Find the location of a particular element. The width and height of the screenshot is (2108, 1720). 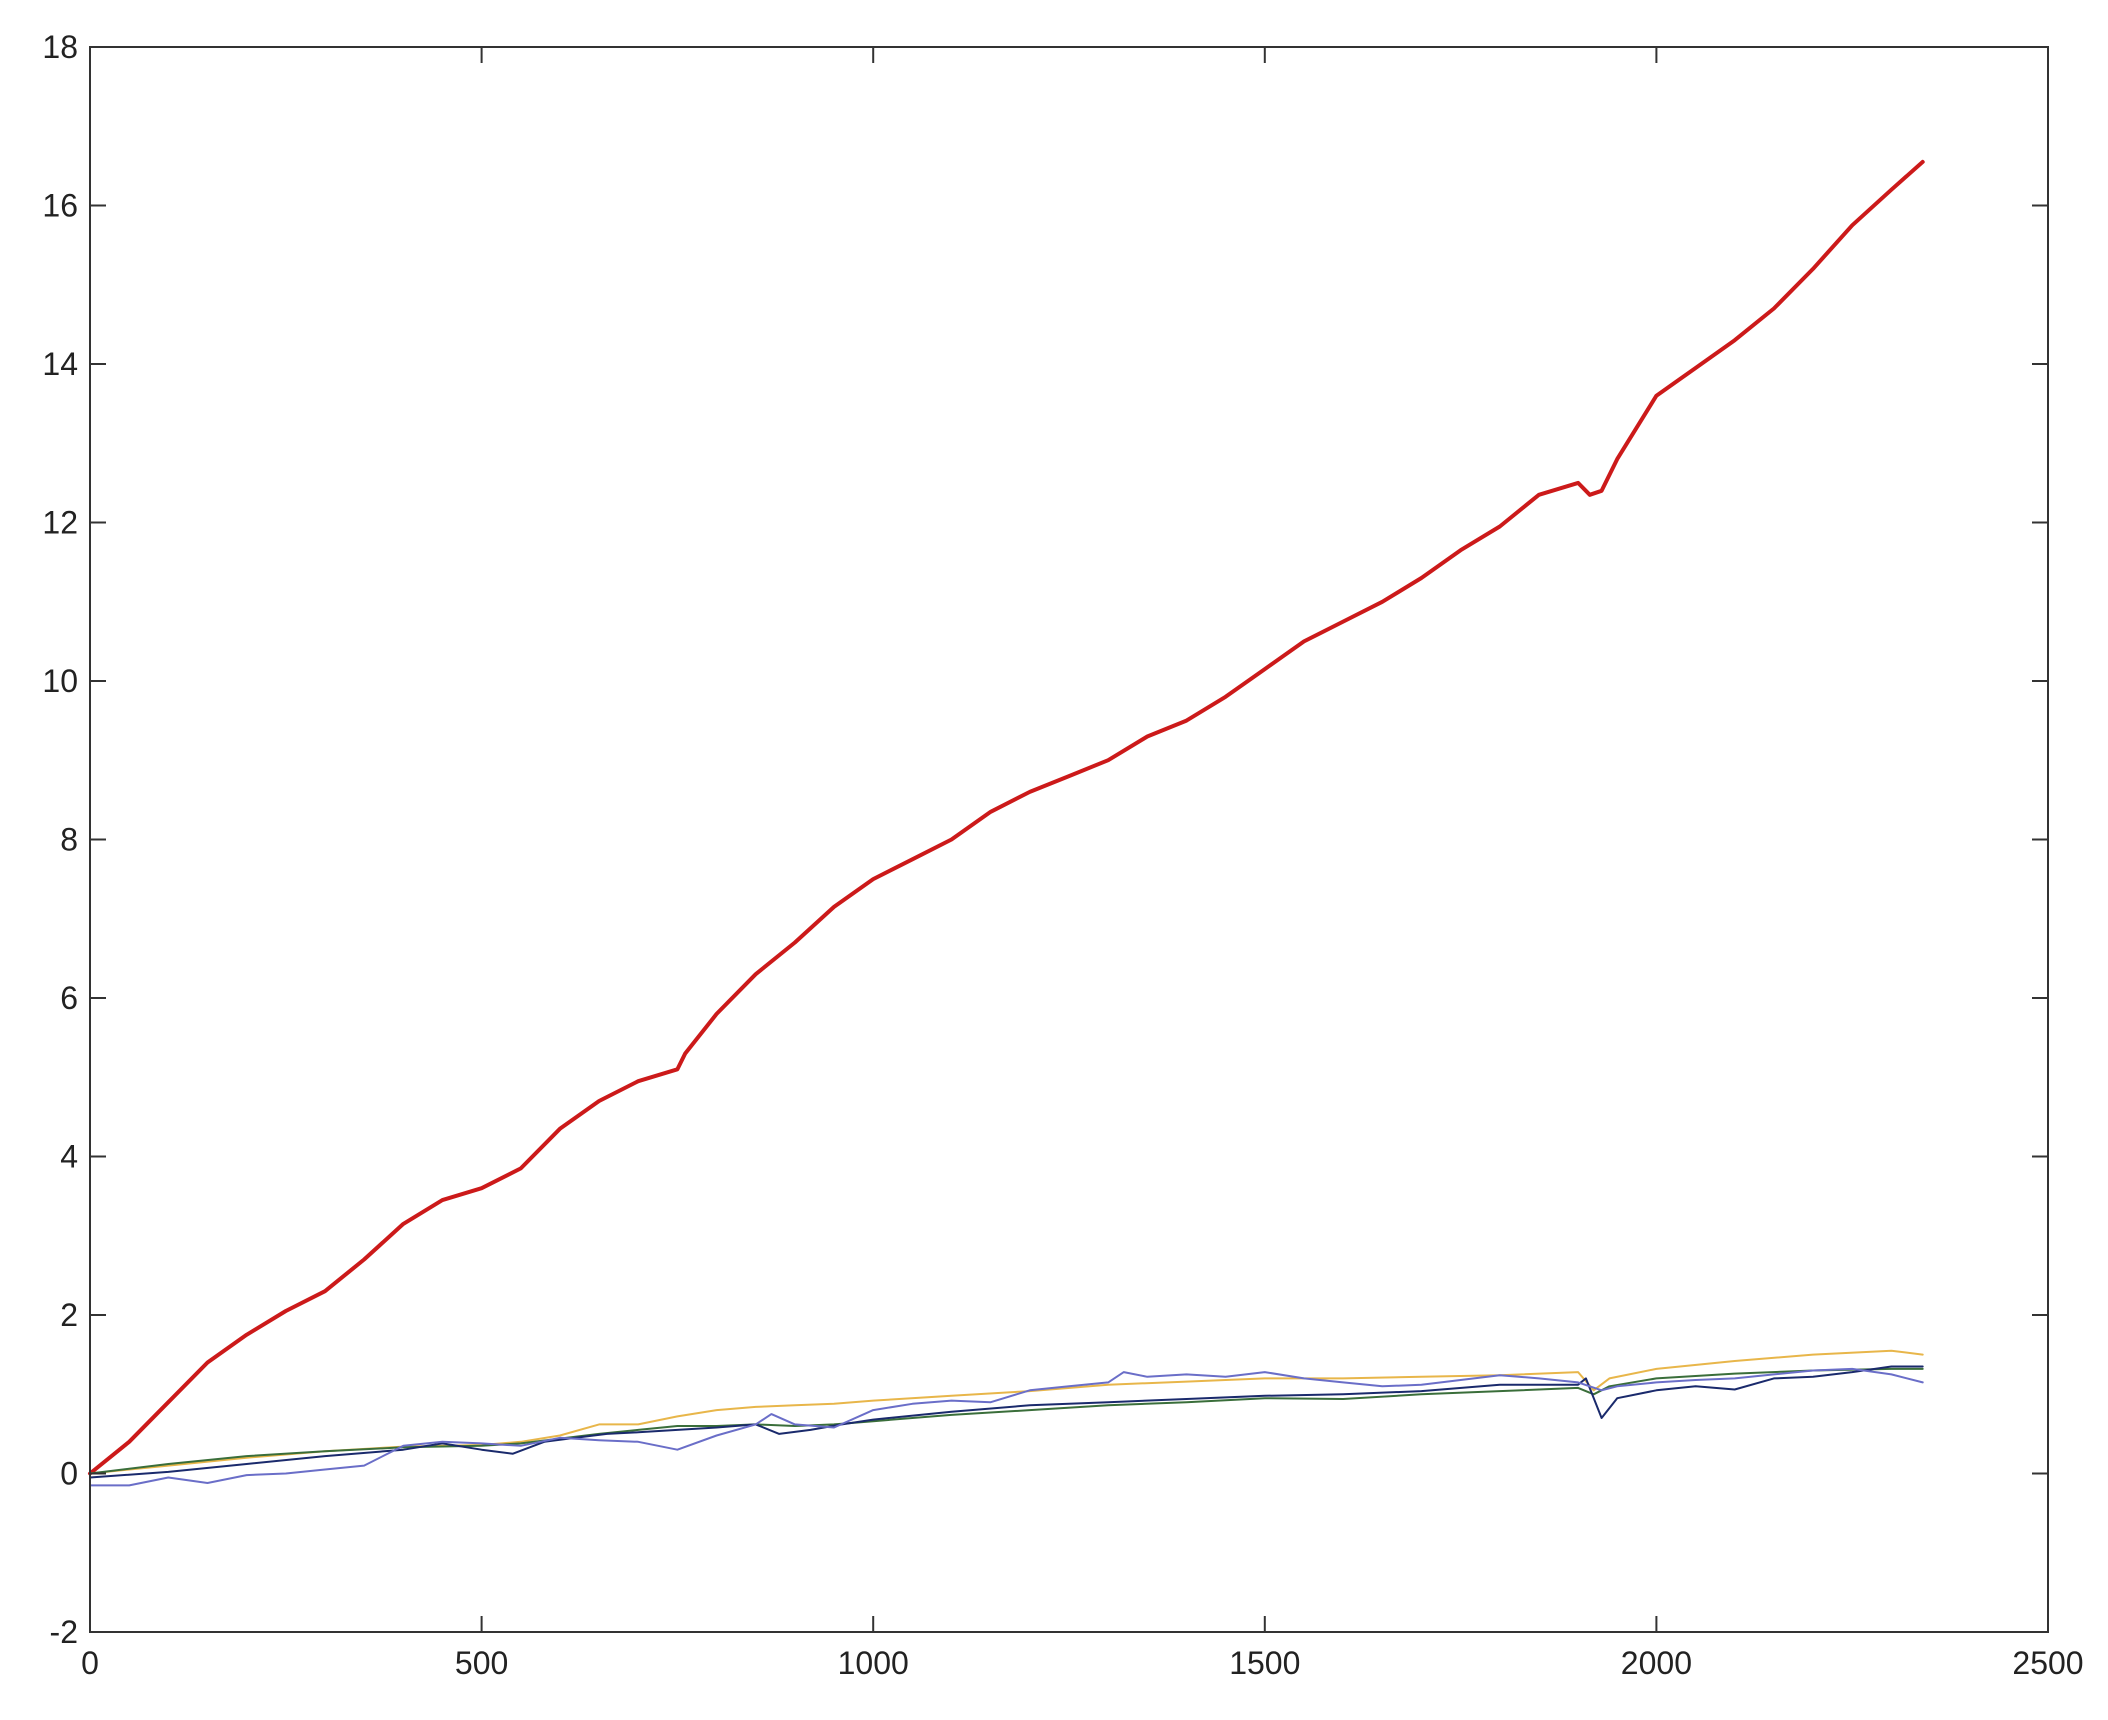

y-tick-label: 10 is located at coordinates (60, 681).